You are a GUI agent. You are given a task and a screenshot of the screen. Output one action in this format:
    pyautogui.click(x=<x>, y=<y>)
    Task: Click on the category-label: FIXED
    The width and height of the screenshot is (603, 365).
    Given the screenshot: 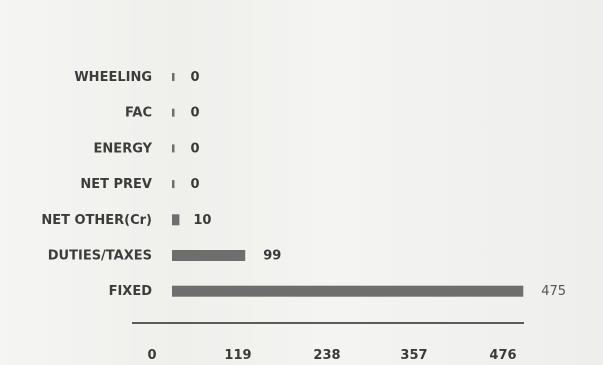 What is the action you would take?
    pyautogui.click(x=131, y=291)
    